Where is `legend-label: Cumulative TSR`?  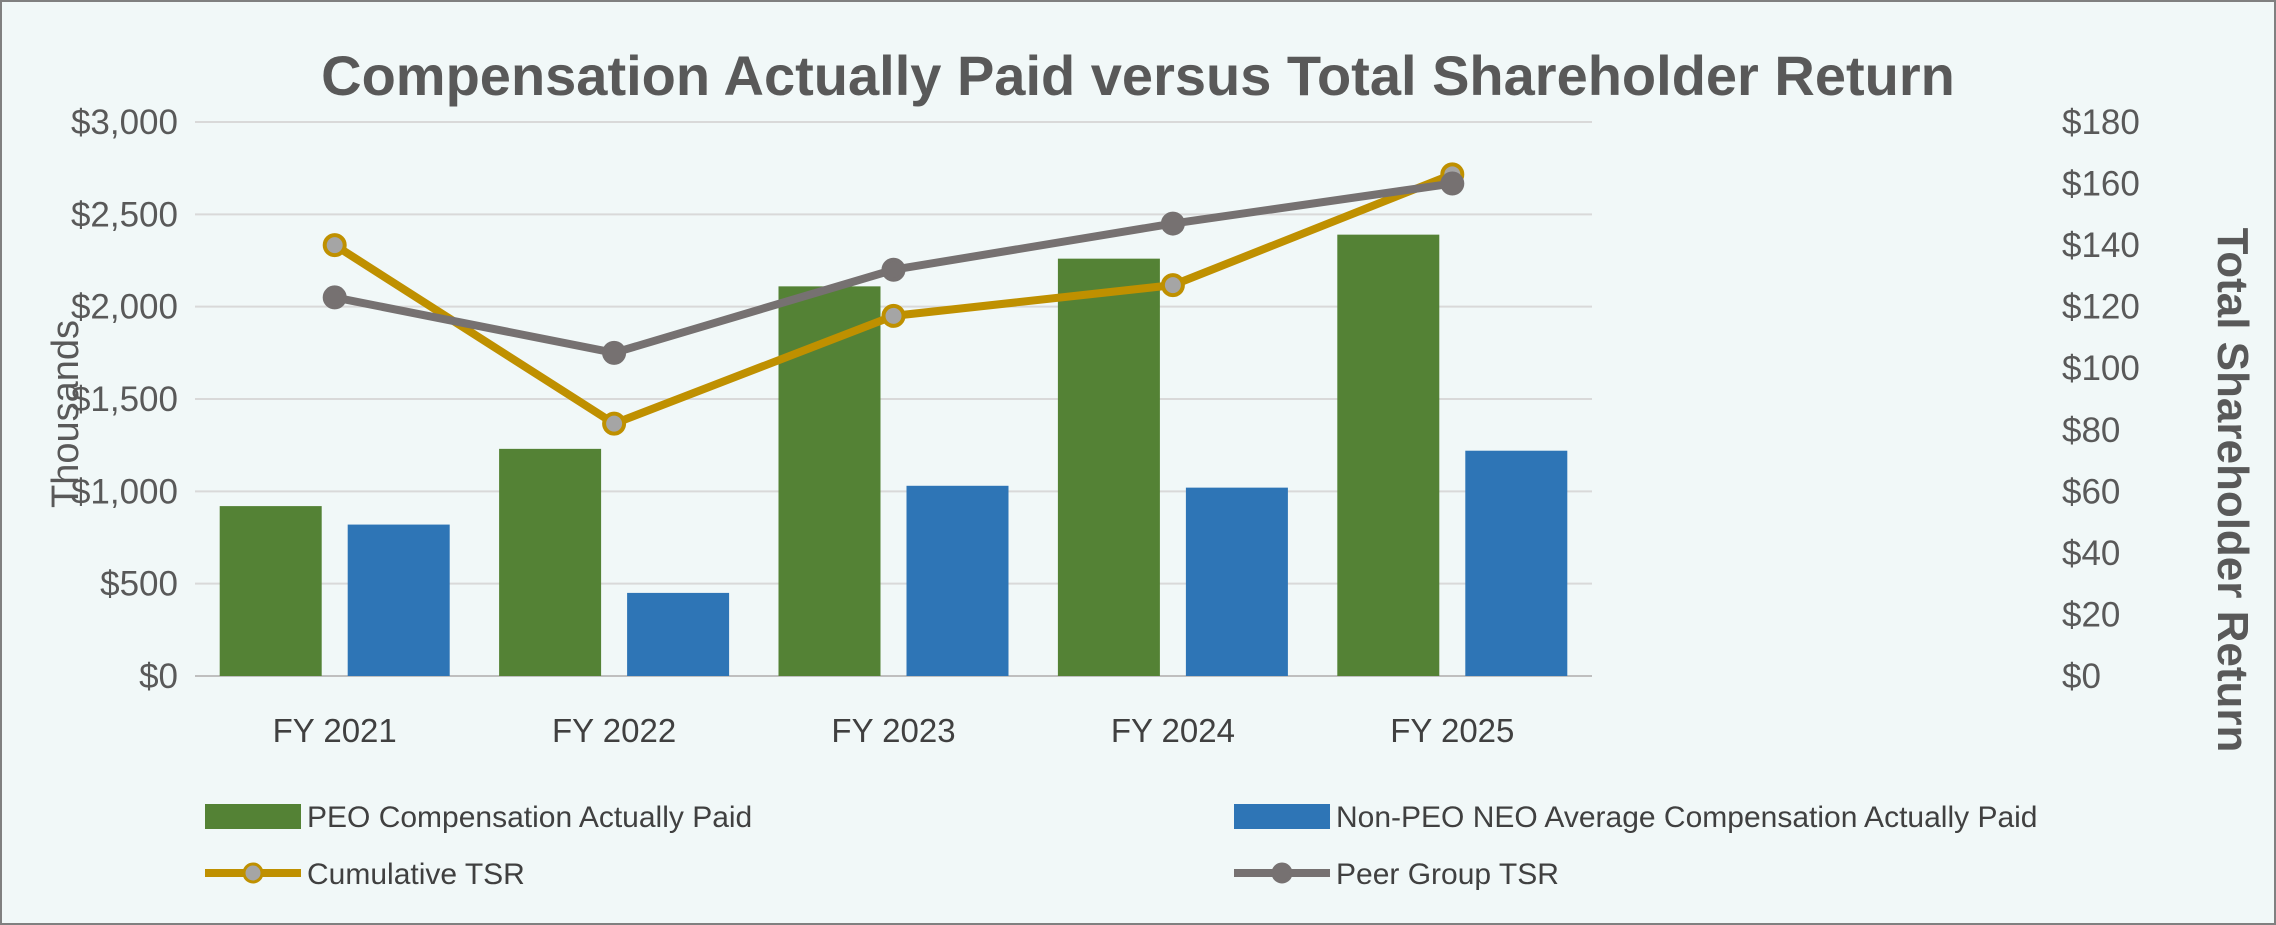
legend-label: Cumulative TSR is located at coordinates (416, 874).